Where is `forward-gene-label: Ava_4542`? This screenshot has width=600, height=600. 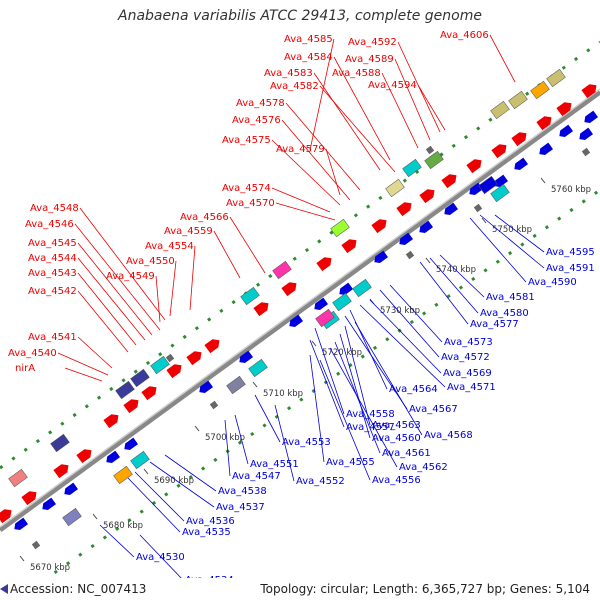 forward-gene-label: Ava_4542 is located at coordinates (52, 291).